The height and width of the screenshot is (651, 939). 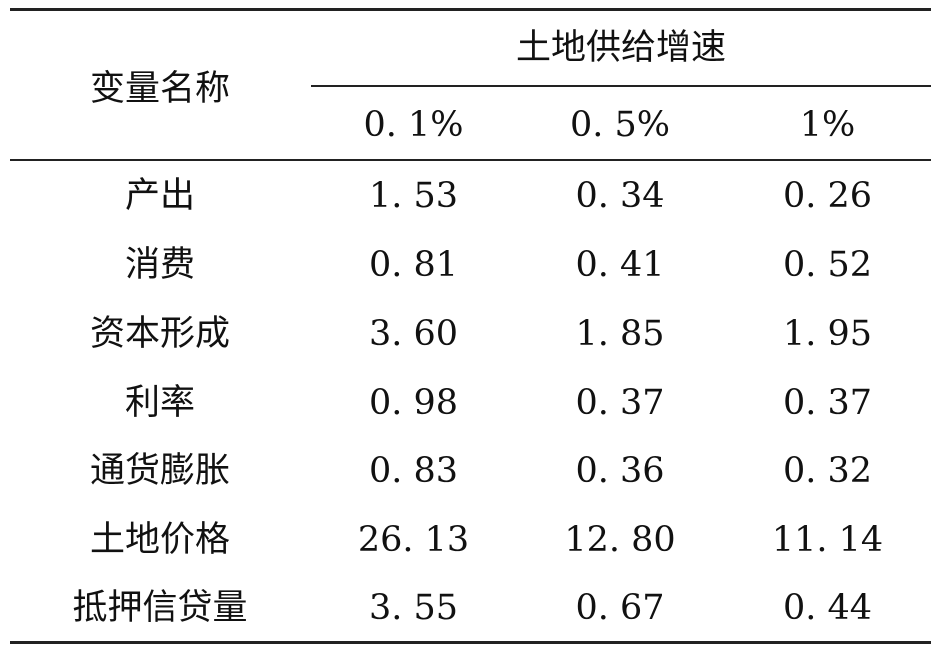 I want to click on table-cell: 26. 13, so click(x=413, y=540).